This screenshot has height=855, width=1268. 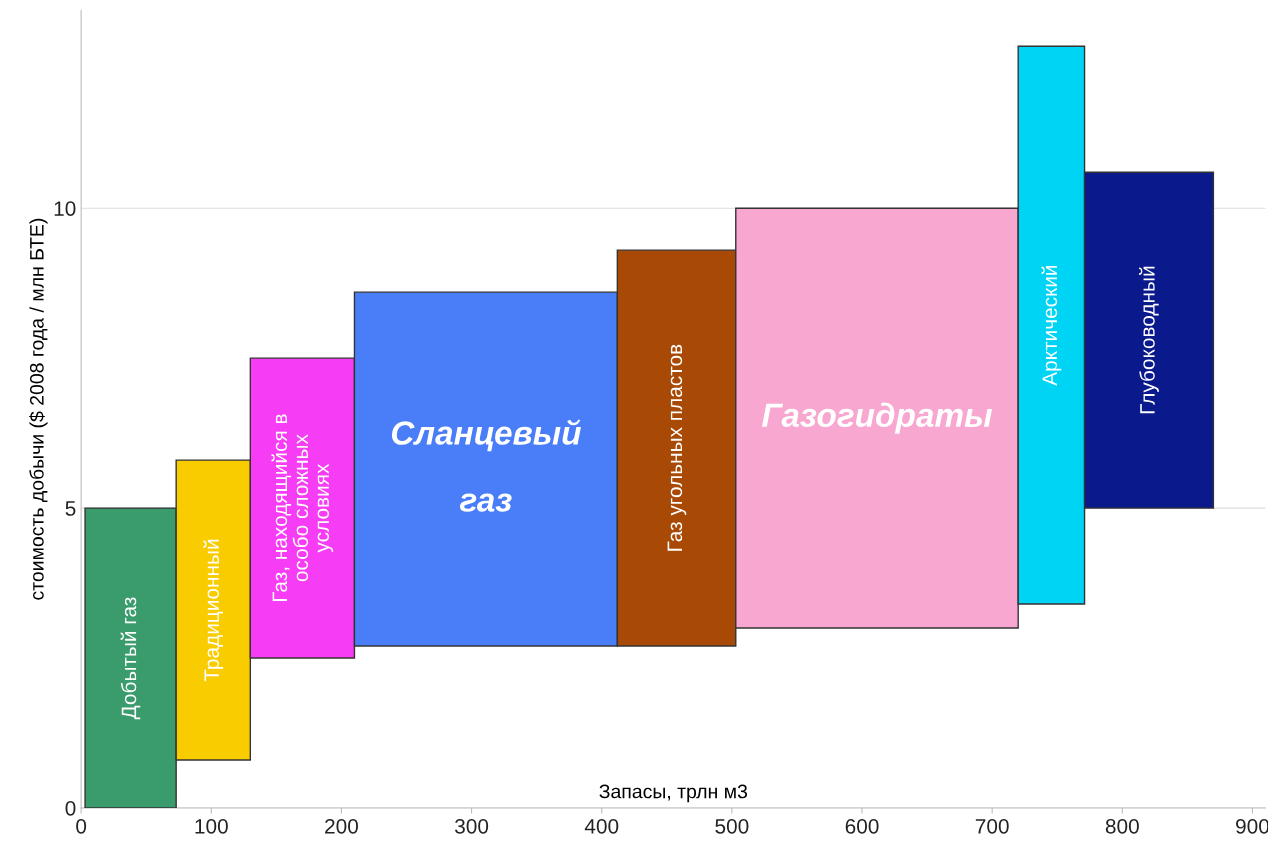 I want to click on category-label: Газ, находящийся в особо сложных условиях, so click(x=302, y=508).